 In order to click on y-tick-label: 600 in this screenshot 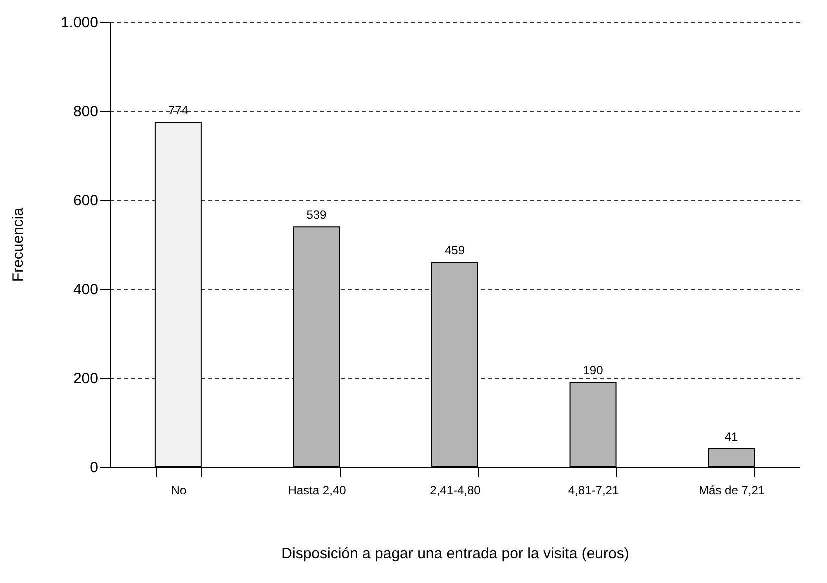, I will do `click(85, 201)`.